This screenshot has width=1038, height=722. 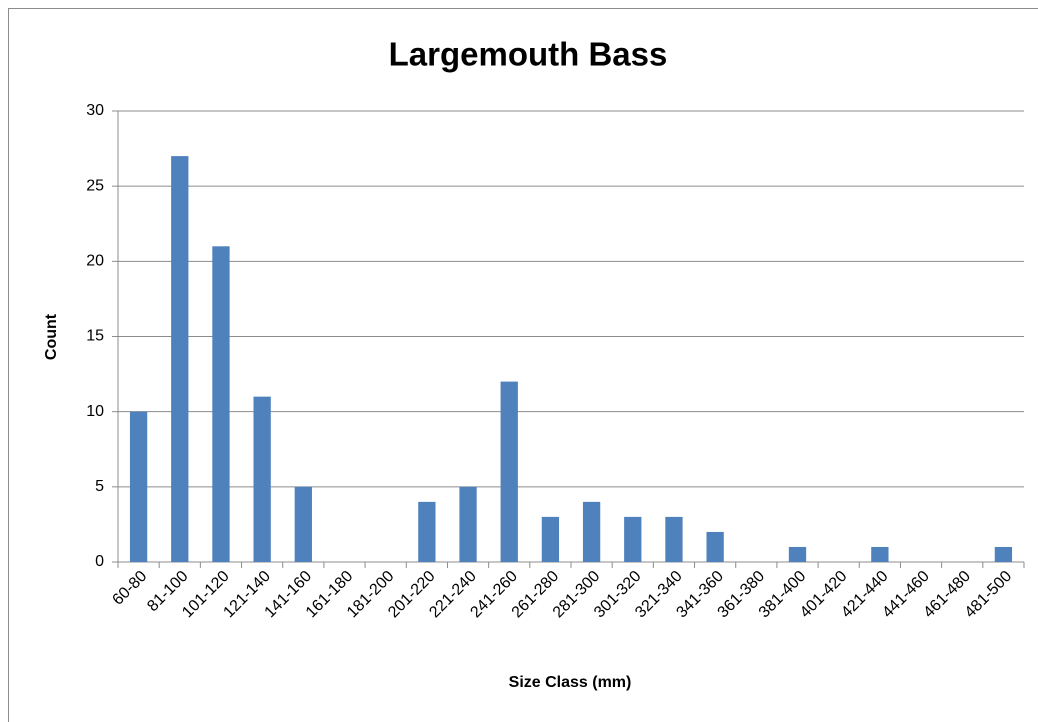 What do you see at coordinates (99, 486) in the screenshot?
I see `y-tick-label: 5` at bounding box center [99, 486].